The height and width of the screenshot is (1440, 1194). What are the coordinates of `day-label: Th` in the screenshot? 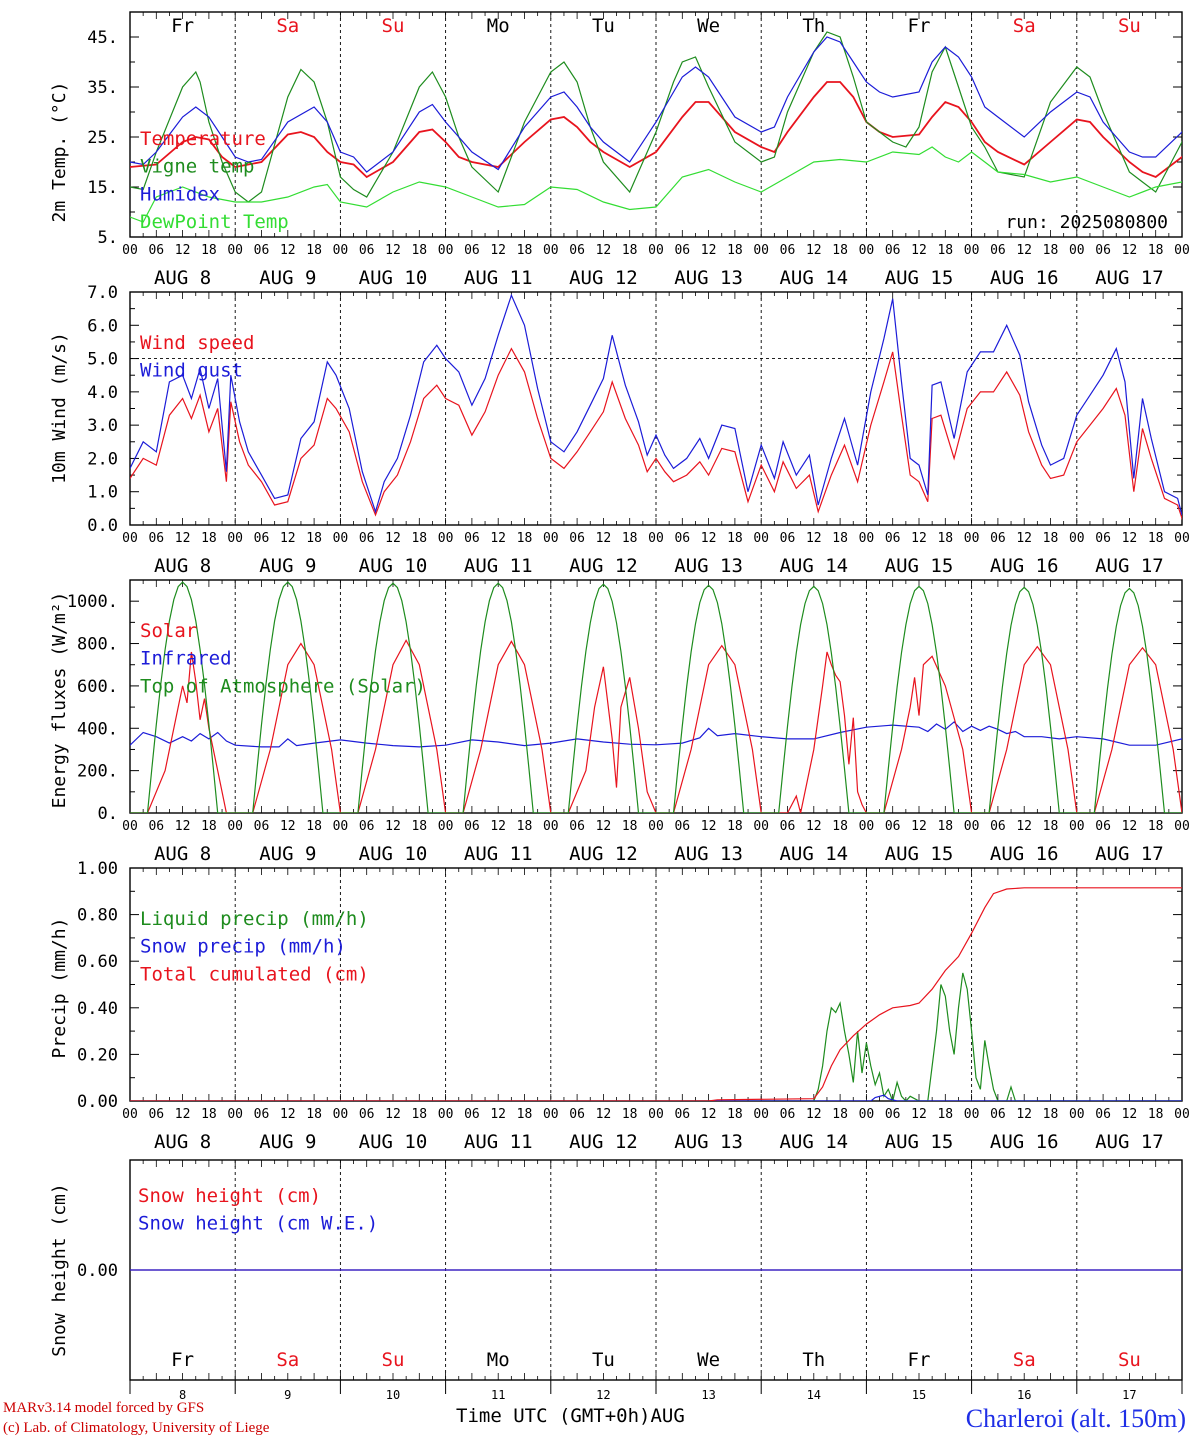 It's located at (813, 1360).